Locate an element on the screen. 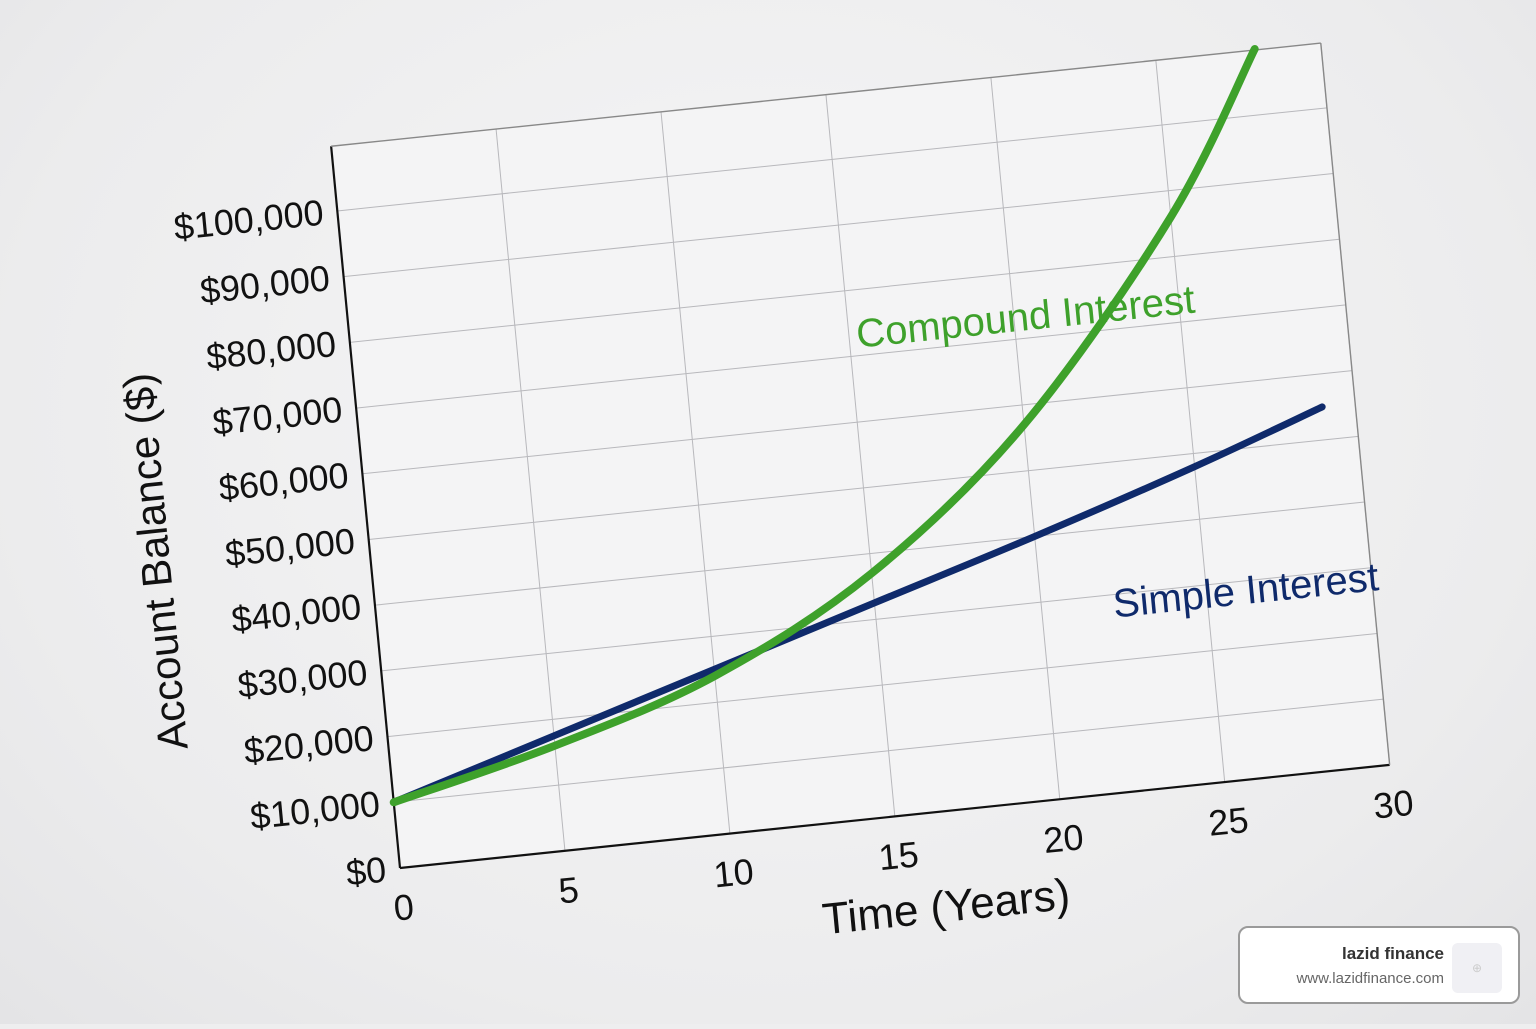  y-tick-label: $20,000 is located at coordinates (308, 744).